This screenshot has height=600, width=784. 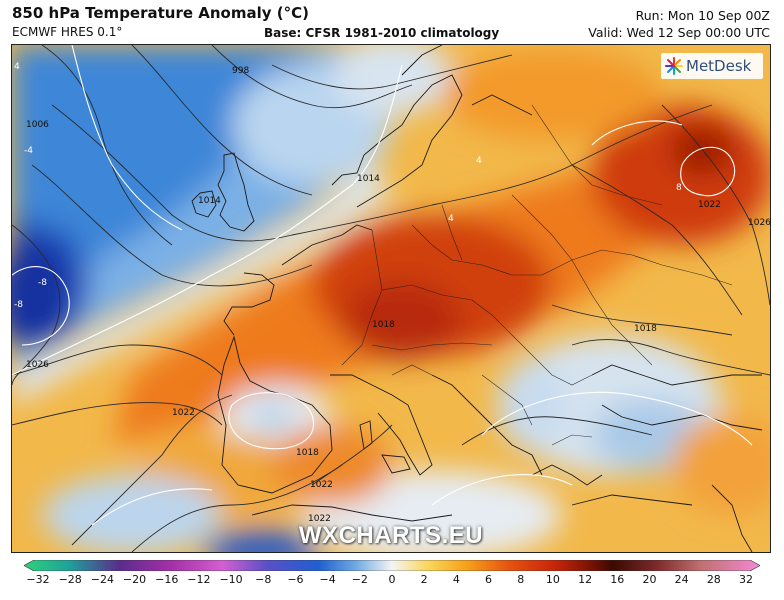 What do you see at coordinates (231, 579) in the screenshot?
I see `colorbar-tick-label: −10` at bounding box center [231, 579].